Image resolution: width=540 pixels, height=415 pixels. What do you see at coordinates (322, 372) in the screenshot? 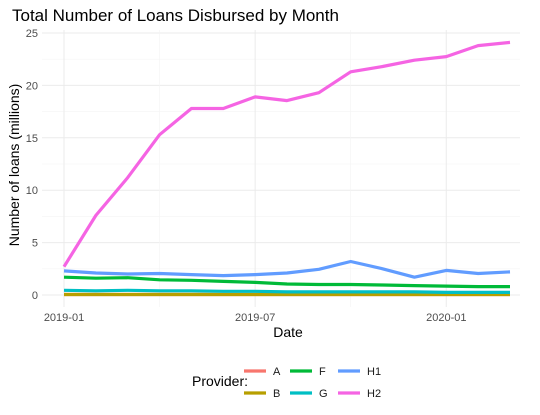
I see `legend-label-f: F` at bounding box center [322, 372].